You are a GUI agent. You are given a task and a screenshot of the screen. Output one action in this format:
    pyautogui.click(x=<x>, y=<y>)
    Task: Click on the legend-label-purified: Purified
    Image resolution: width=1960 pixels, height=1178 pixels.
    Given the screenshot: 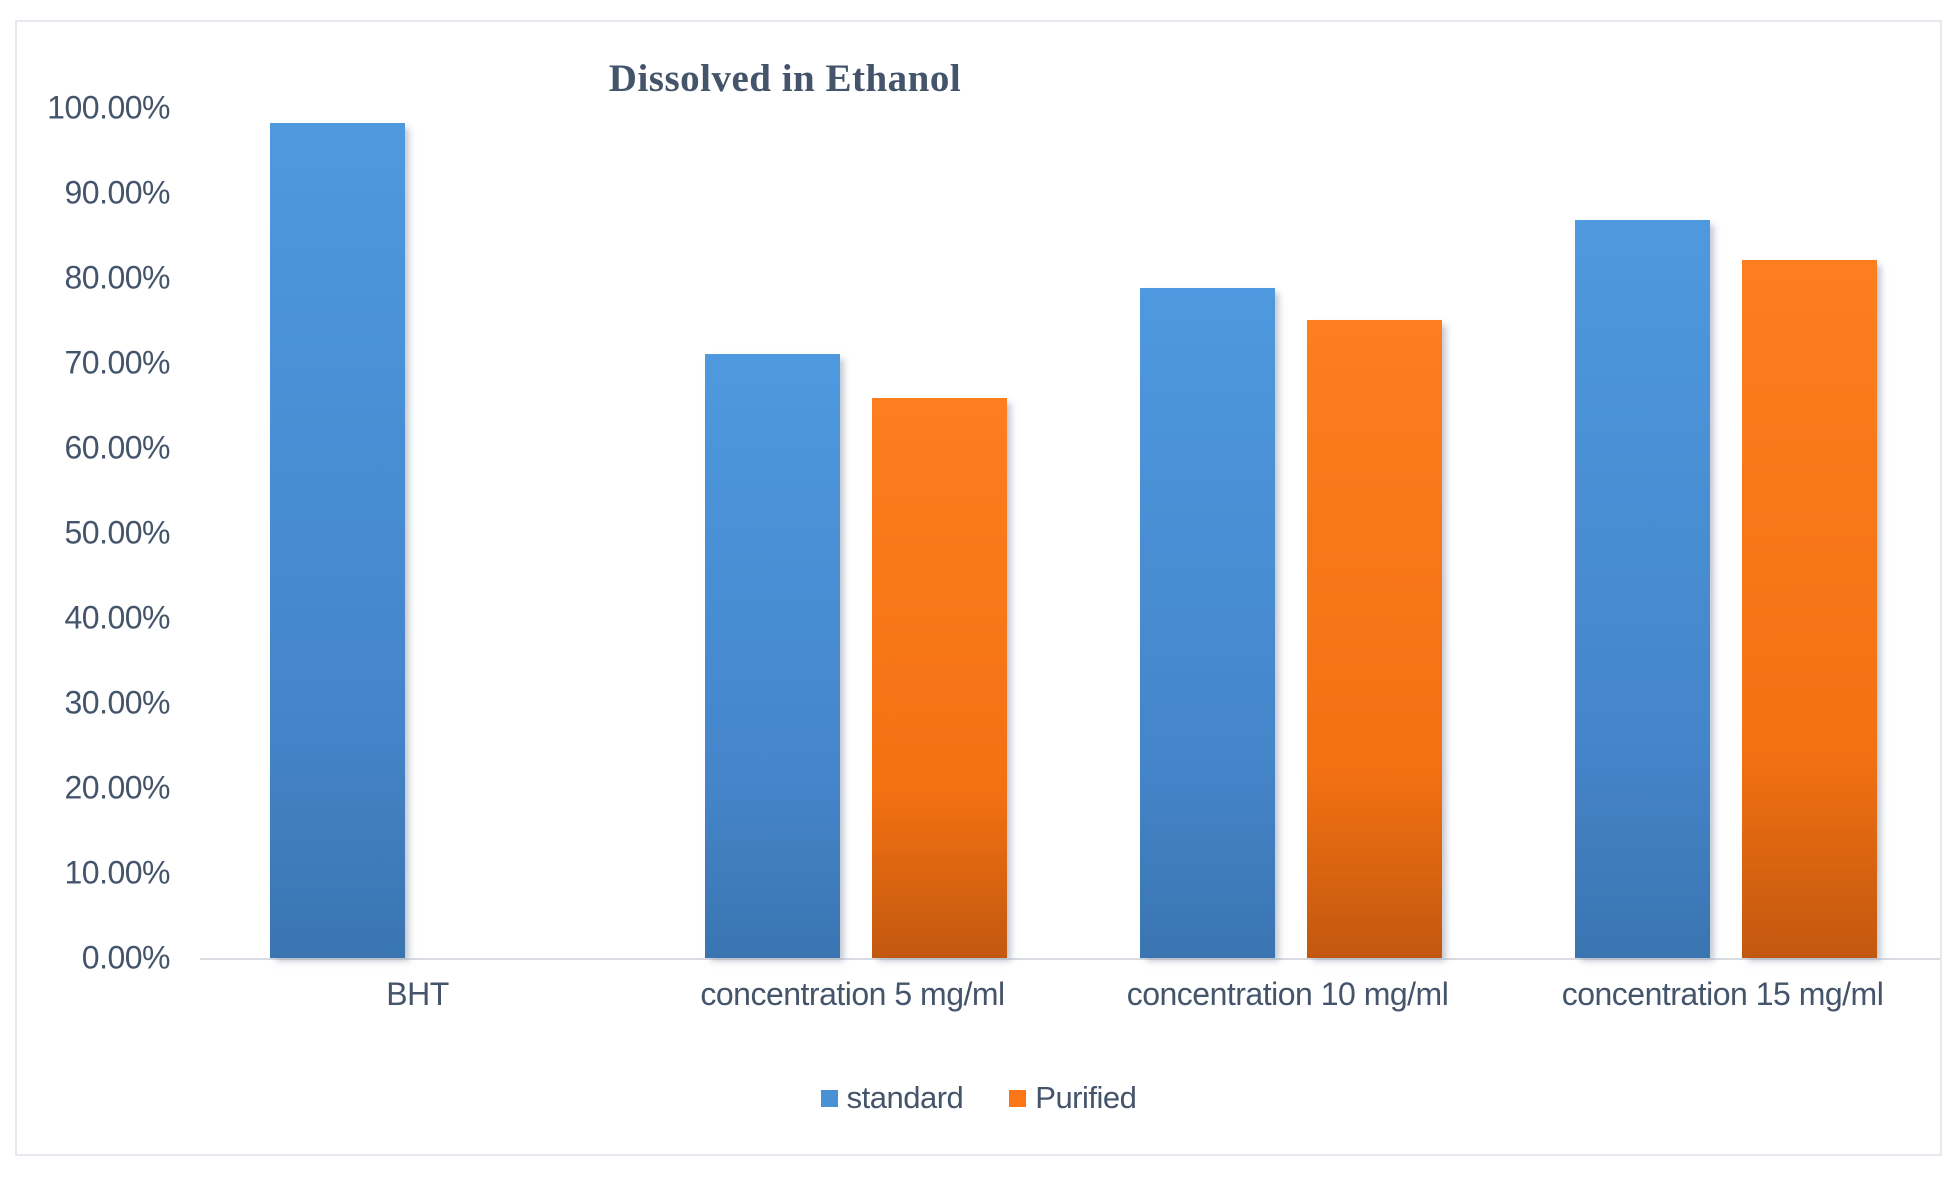 What is the action you would take?
    pyautogui.click(x=1086, y=1097)
    